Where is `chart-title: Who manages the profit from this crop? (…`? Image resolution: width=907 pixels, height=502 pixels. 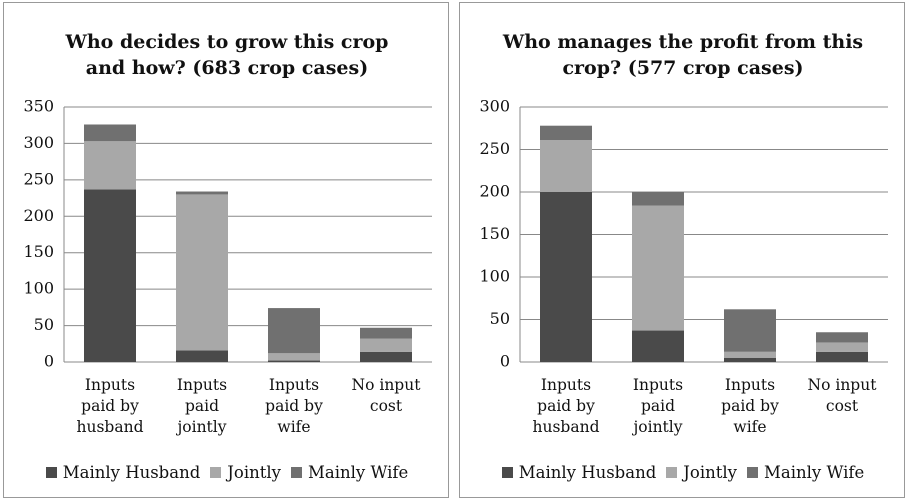
chart-title: Who manages the profit from this crop? (… is located at coordinates (683, 55).